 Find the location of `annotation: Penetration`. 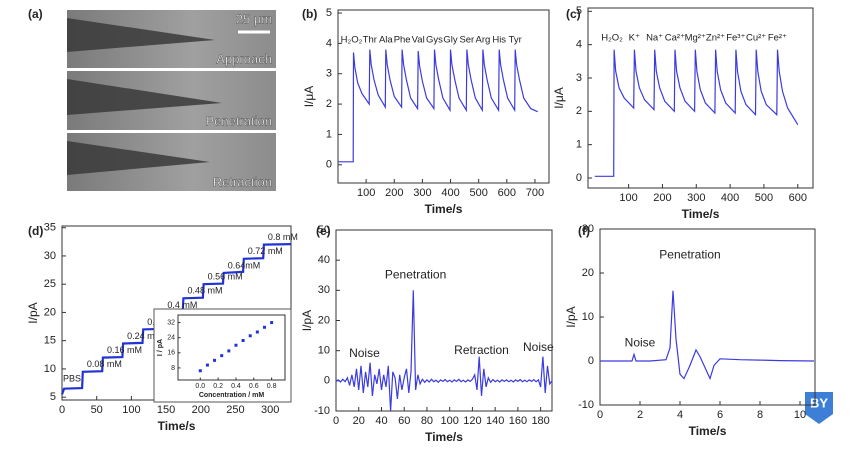

annotation: Penetration is located at coordinates (689, 255).